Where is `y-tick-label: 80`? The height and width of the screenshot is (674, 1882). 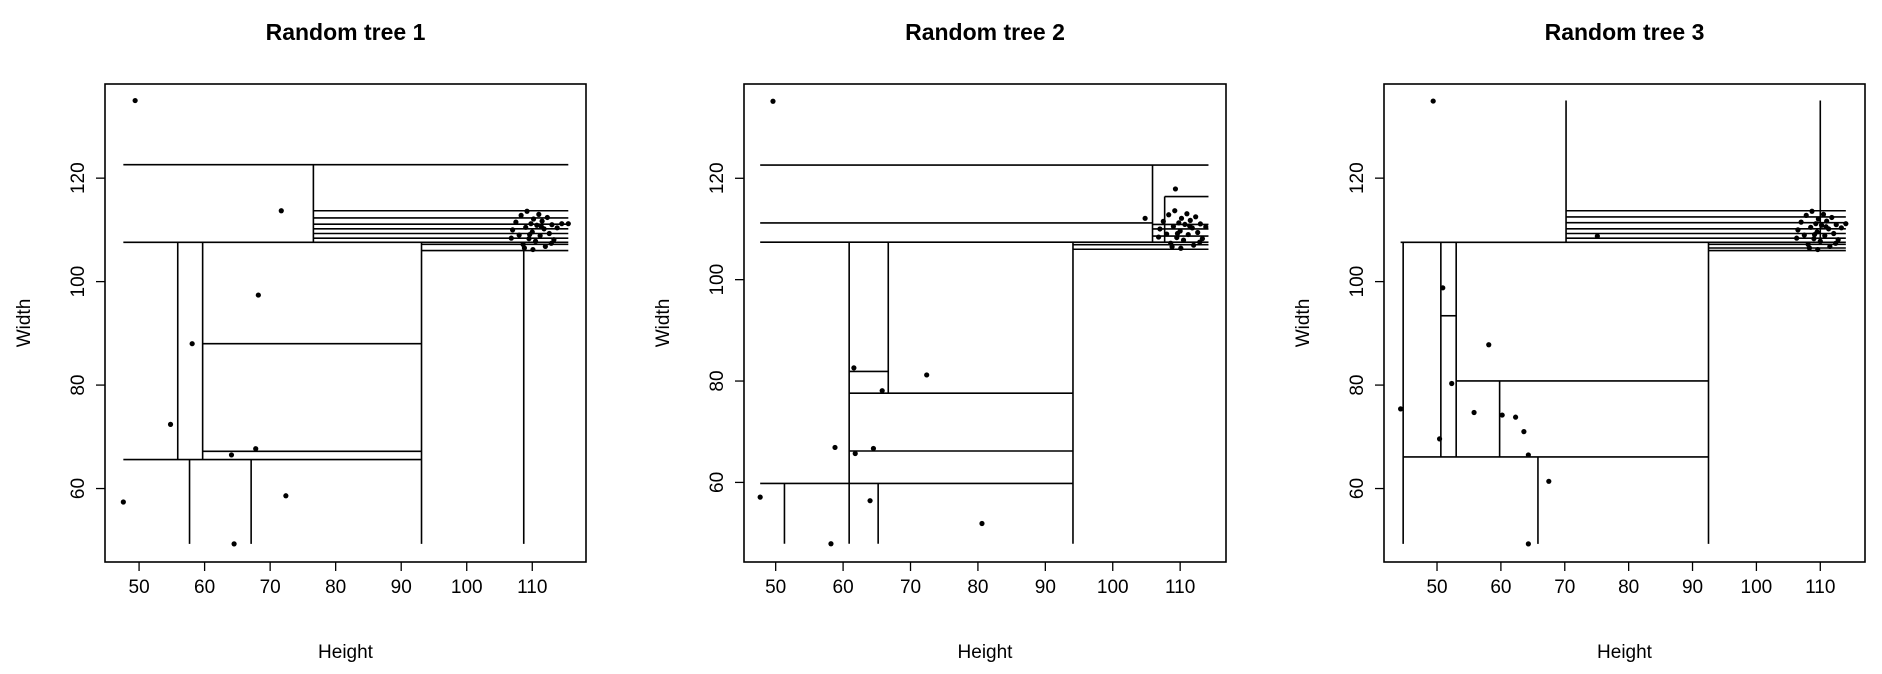 y-tick-label: 80 is located at coordinates (1357, 385).